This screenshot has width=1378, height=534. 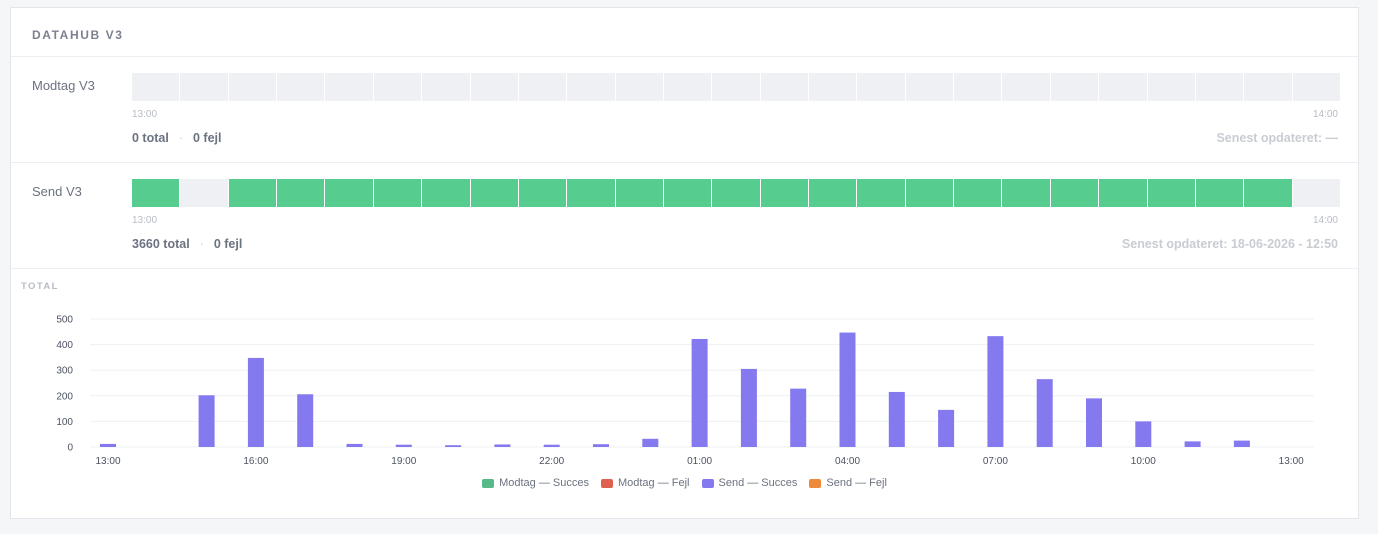 I want to click on status-bar, so click(x=736, y=193).